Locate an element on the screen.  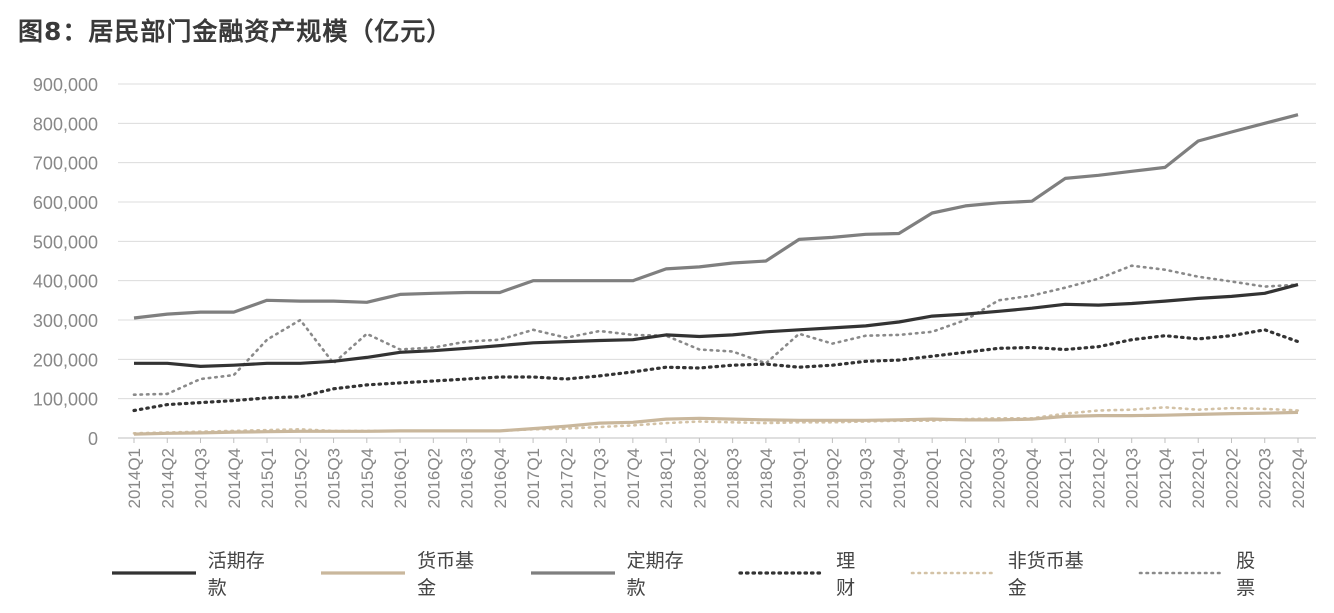
chart-title: 图8：居民部门金融资产规模（亿元） is located at coordinates (235, 31).